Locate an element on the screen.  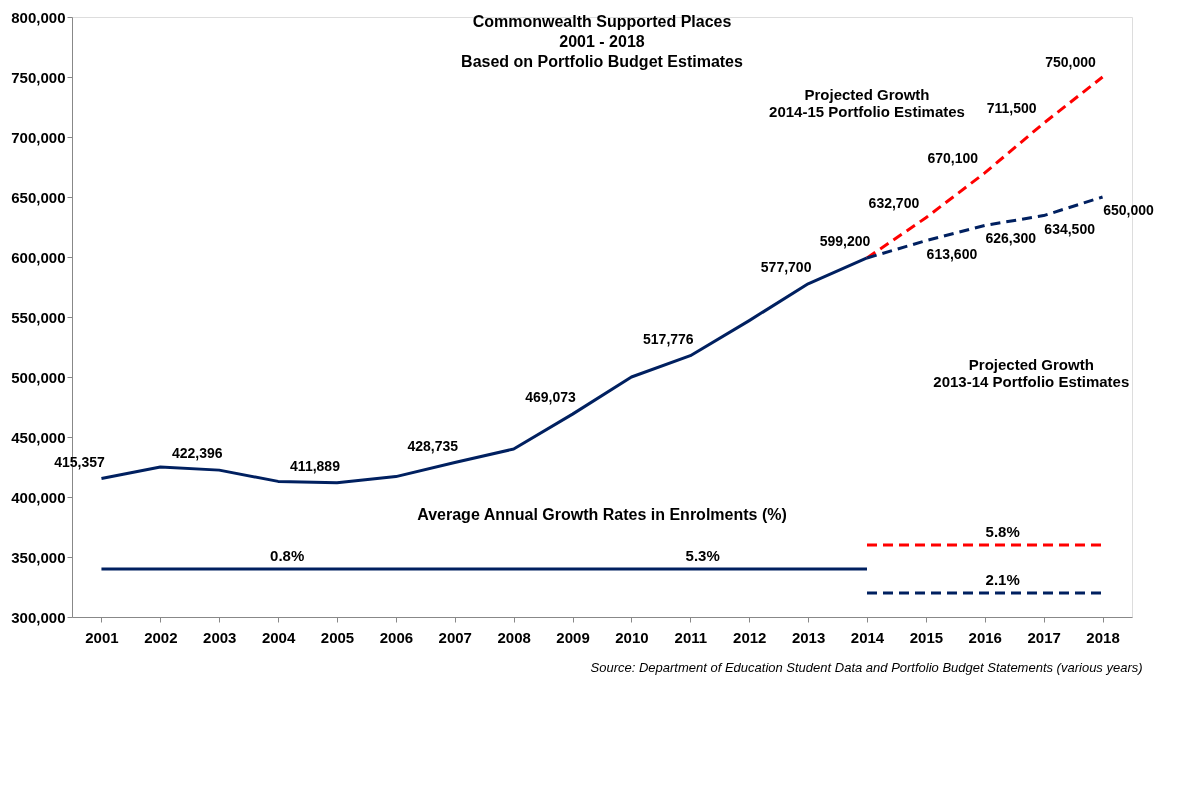
x-tick-label: 2005 is located at coordinates (337, 637).